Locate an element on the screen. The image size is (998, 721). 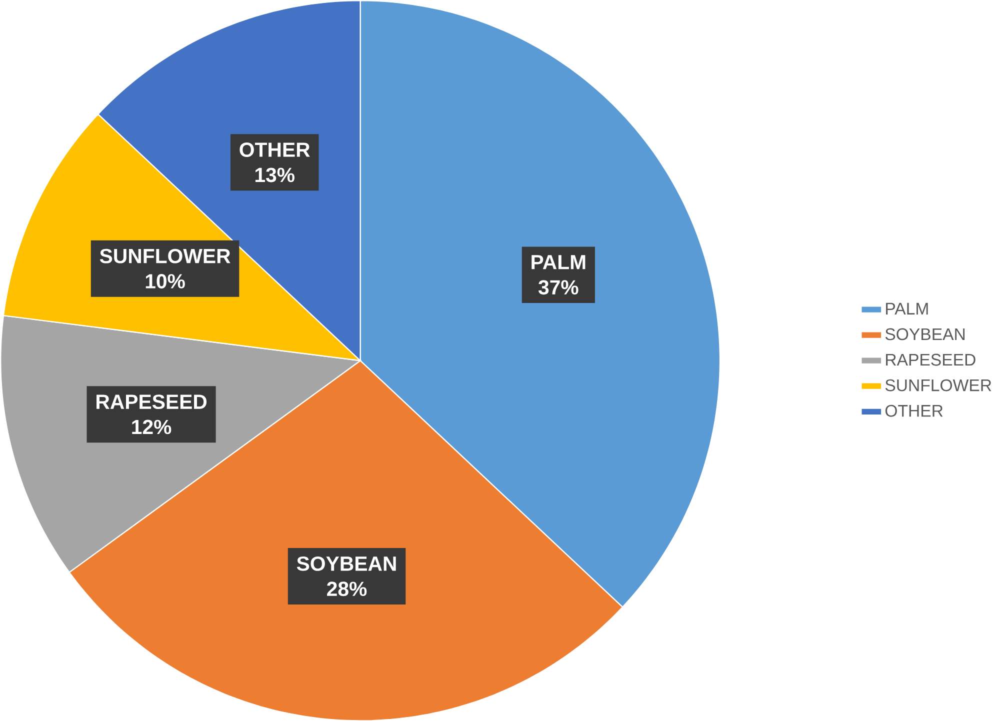
slice-label: SUNFLOWER is located at coordinates (165, 256).